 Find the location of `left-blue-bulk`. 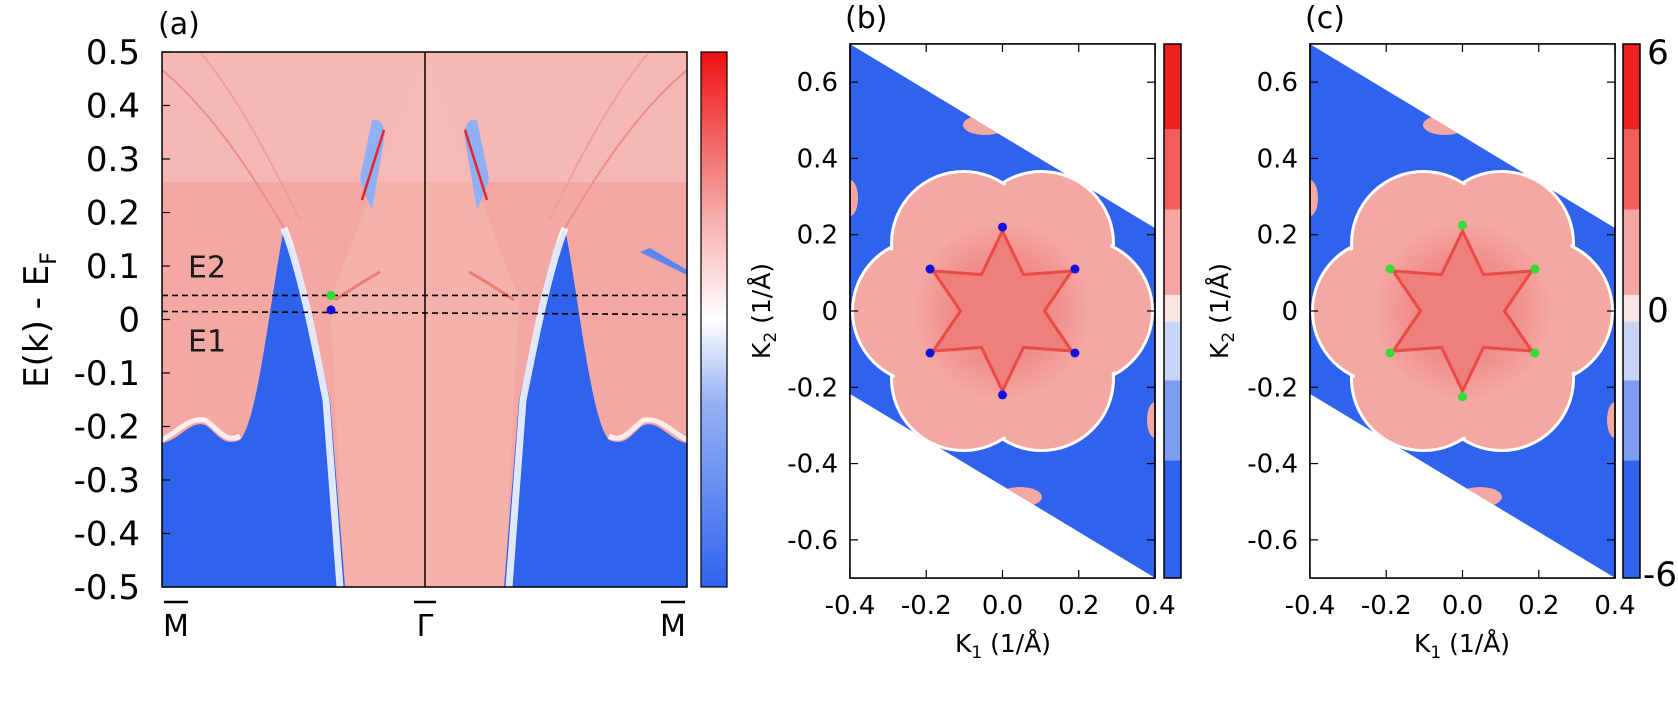

left-blue-bulk is located at coordinates (253, 407).